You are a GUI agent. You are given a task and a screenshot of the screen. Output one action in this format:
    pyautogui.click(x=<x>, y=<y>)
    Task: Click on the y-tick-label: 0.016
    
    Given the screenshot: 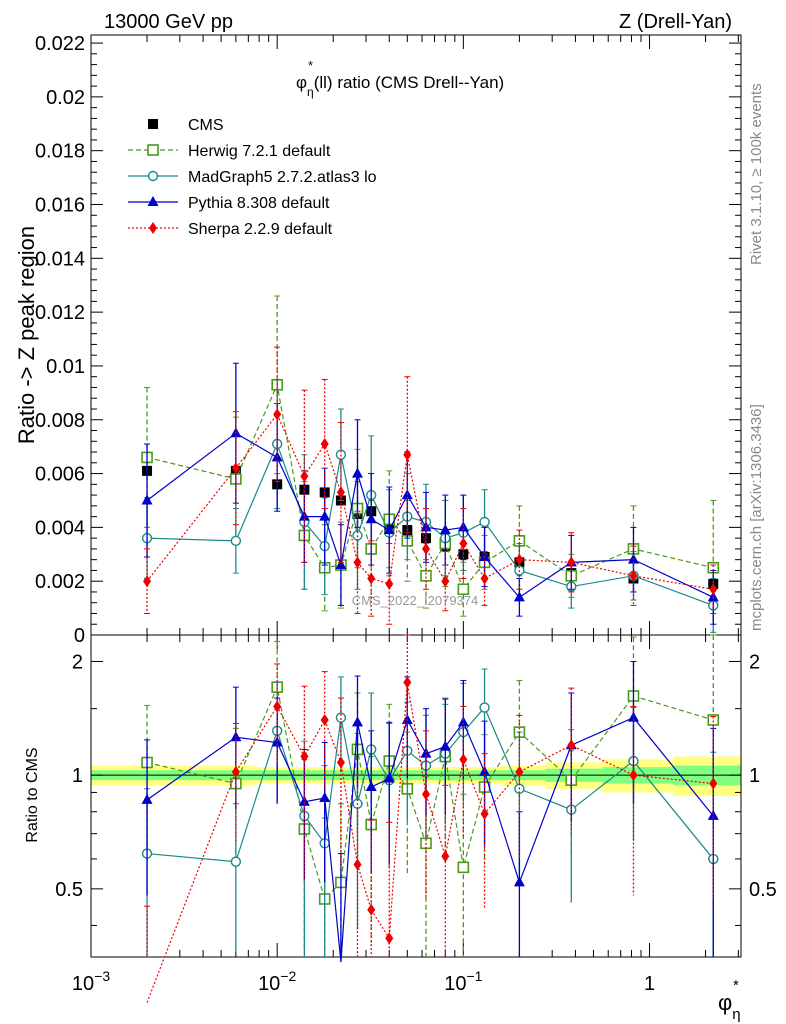 What is the action you would take?
    pyautogui.click(x=60, y=206)
    